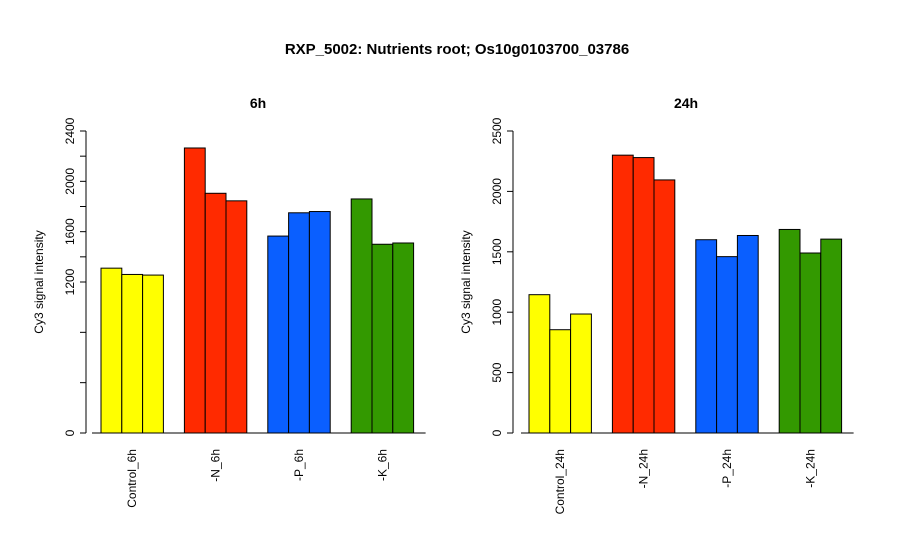 The image size is (900, 550). I want to click on y-tick-label-6h: 2000, so click(70, 181).